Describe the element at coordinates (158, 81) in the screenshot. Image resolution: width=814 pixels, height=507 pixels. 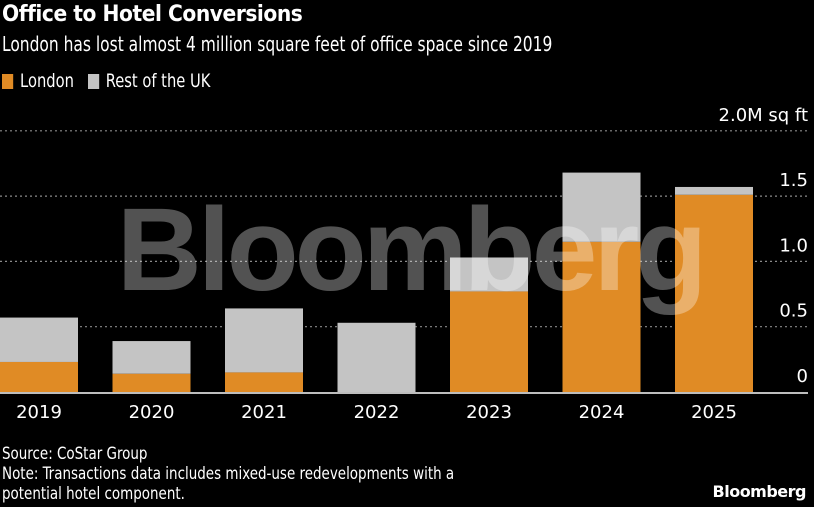
I see `legend-label-rest-of-uk: Rest of the UK` at that location.